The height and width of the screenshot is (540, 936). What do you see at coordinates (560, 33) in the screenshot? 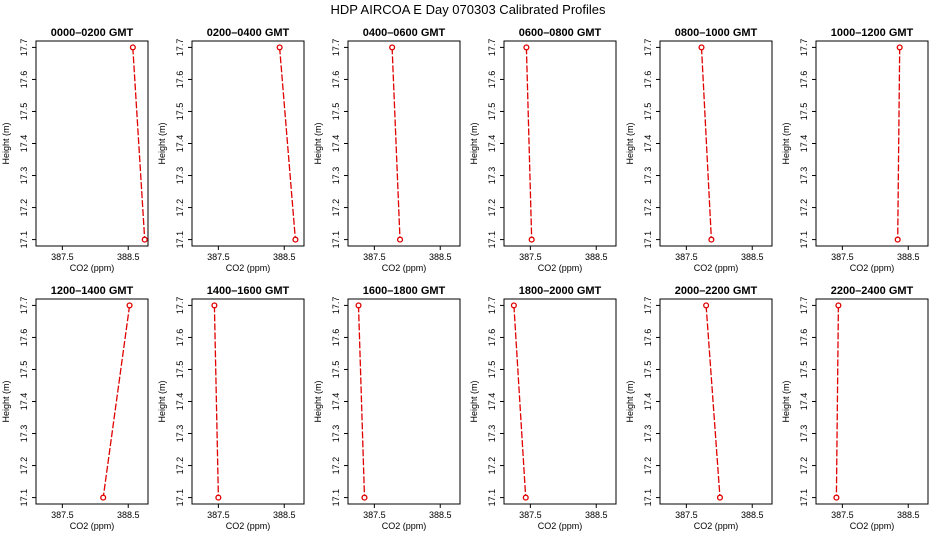
I see `panel-title: 0600–0800 GMT` at bounding box center [560, 33].